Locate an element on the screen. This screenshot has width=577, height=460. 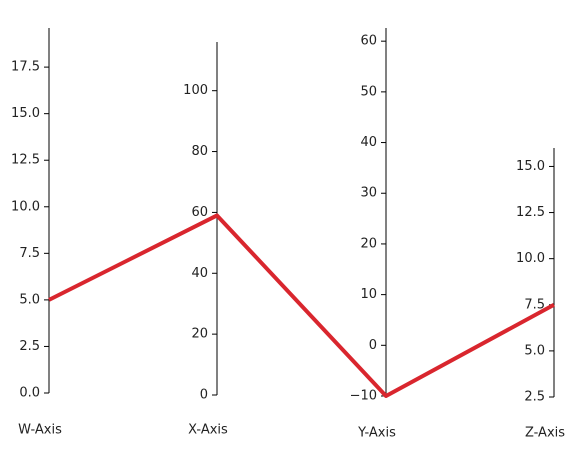
axis-label: W-Axis is located at coordinates (40, 430).